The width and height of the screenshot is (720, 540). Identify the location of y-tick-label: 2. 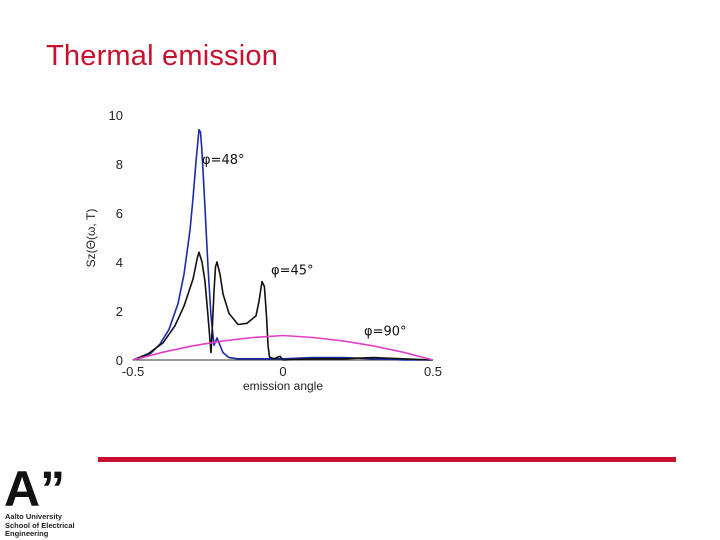
(119, 311).